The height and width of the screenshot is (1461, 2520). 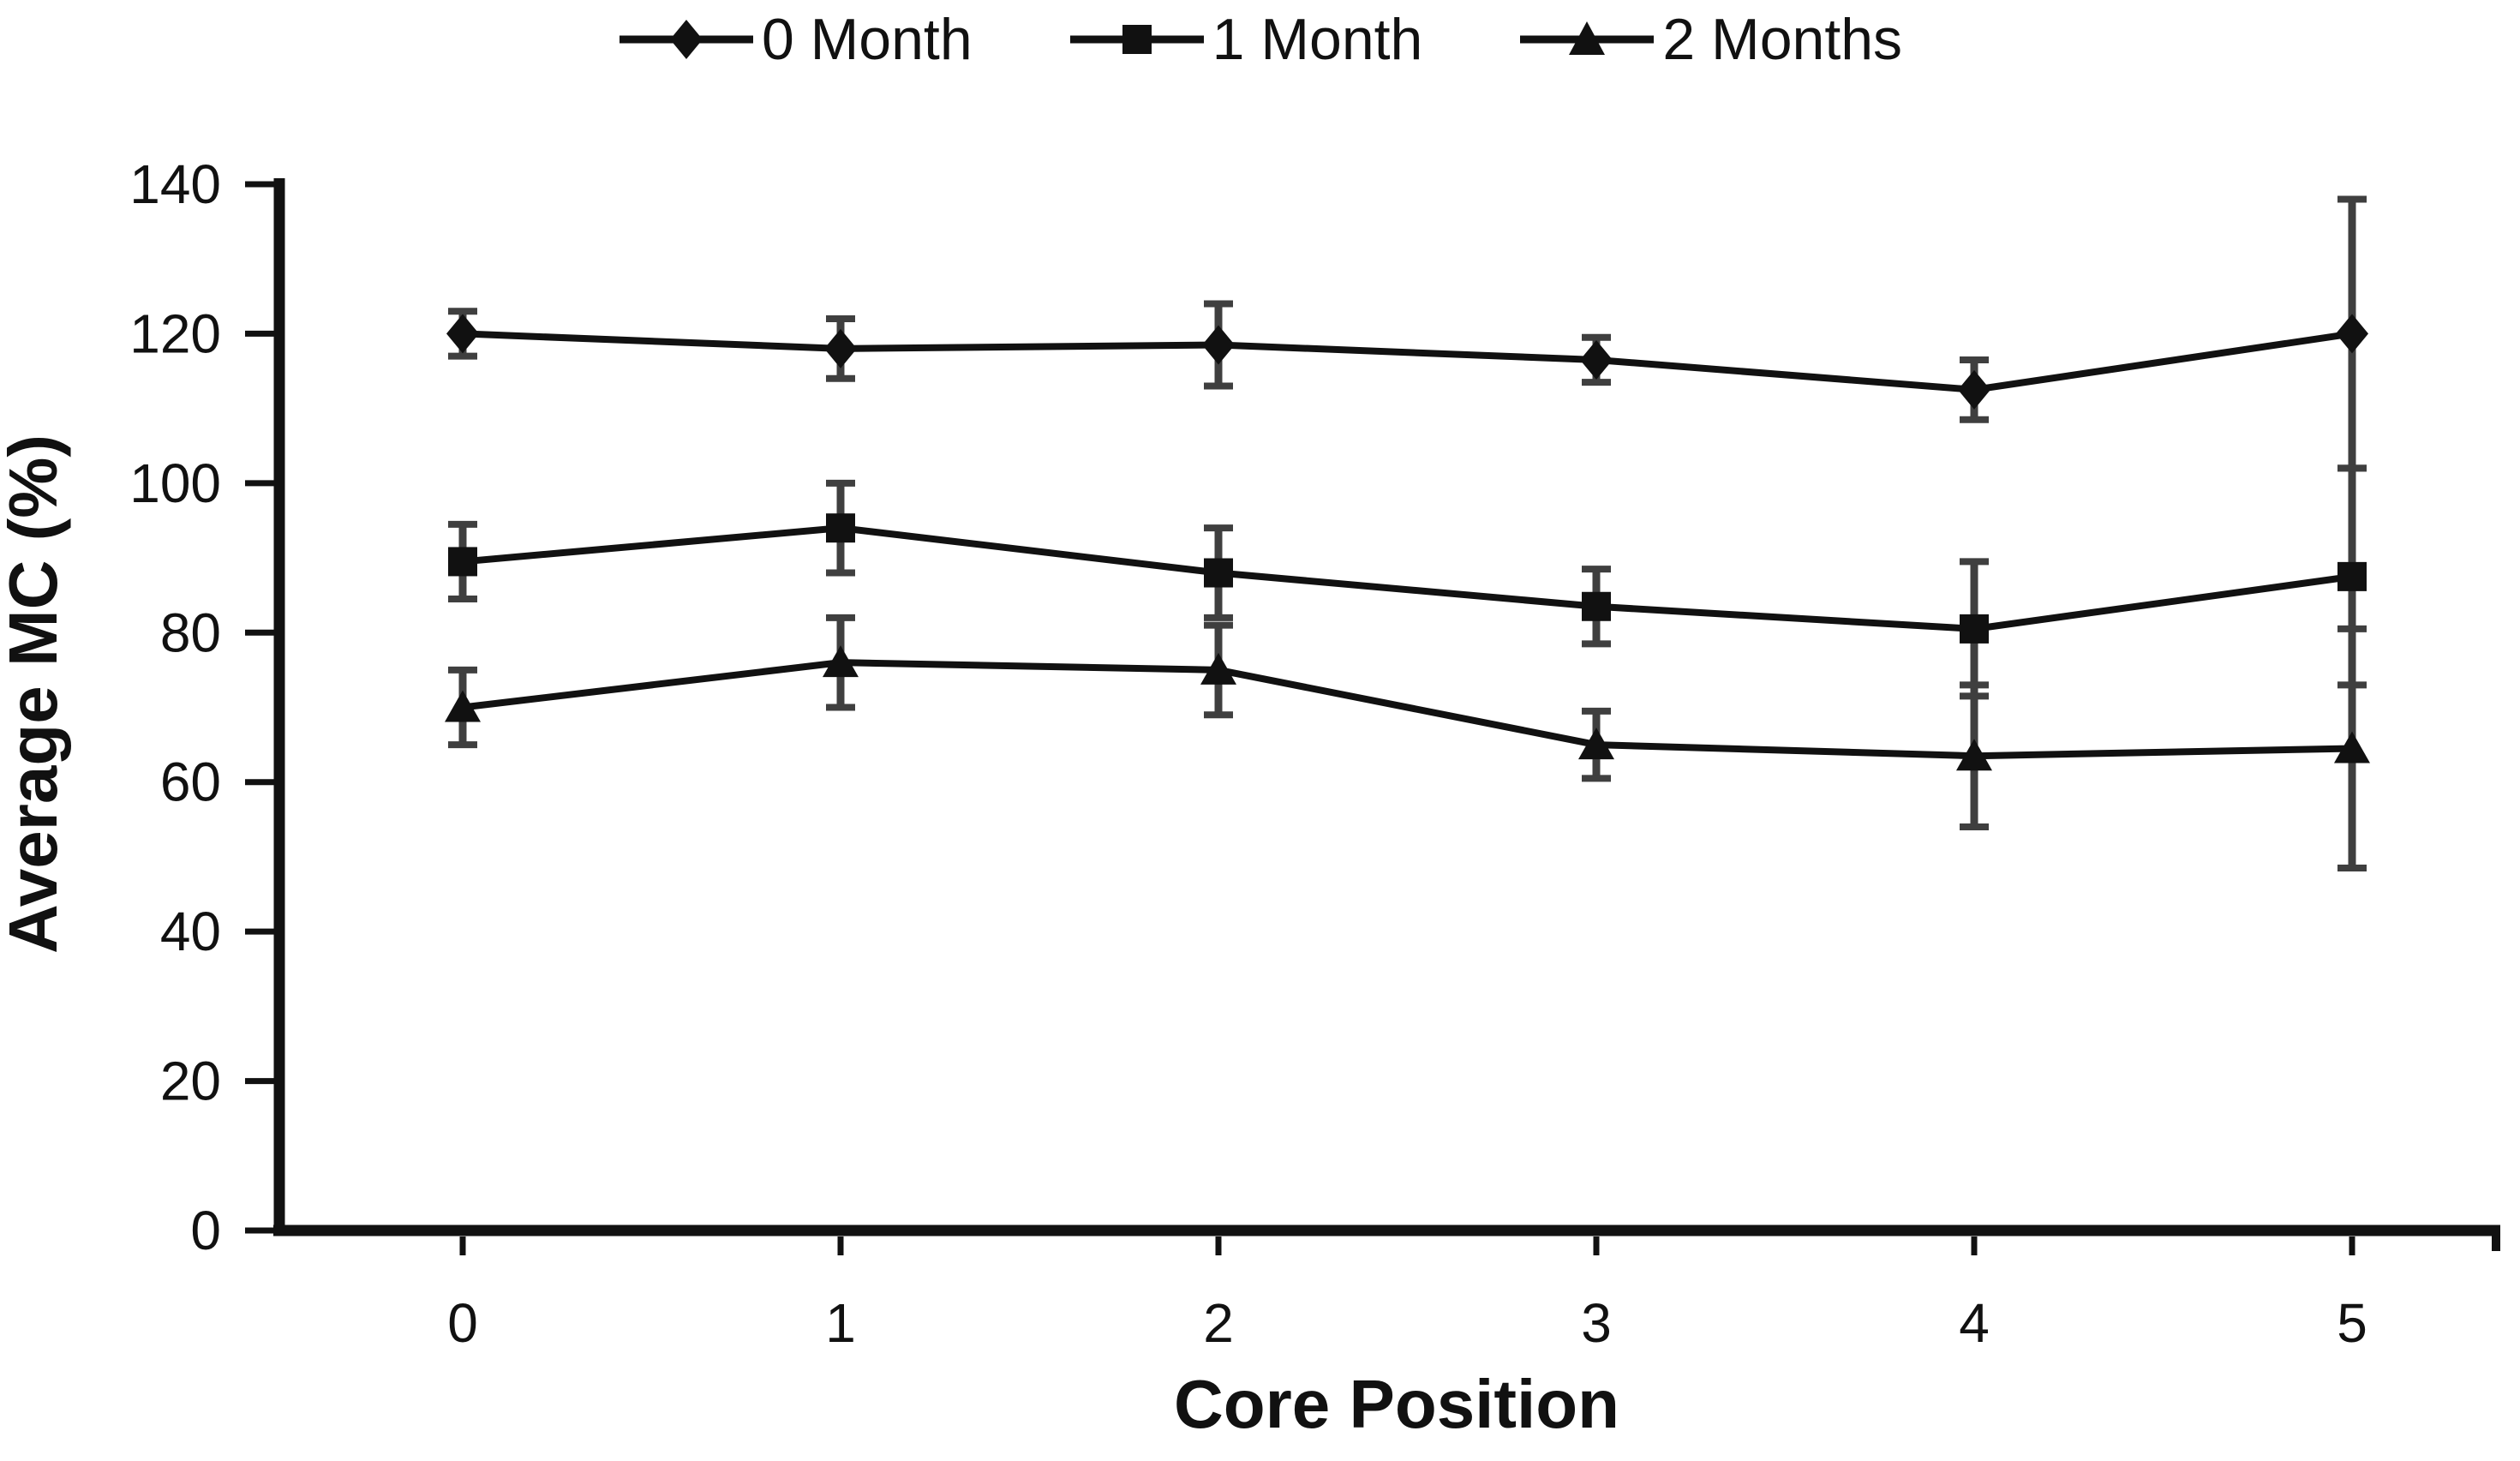 What do you see at coordinates (686, 39) in the screenshot?
I see `diamond-marker-icon` at bounding box center [686, 39].